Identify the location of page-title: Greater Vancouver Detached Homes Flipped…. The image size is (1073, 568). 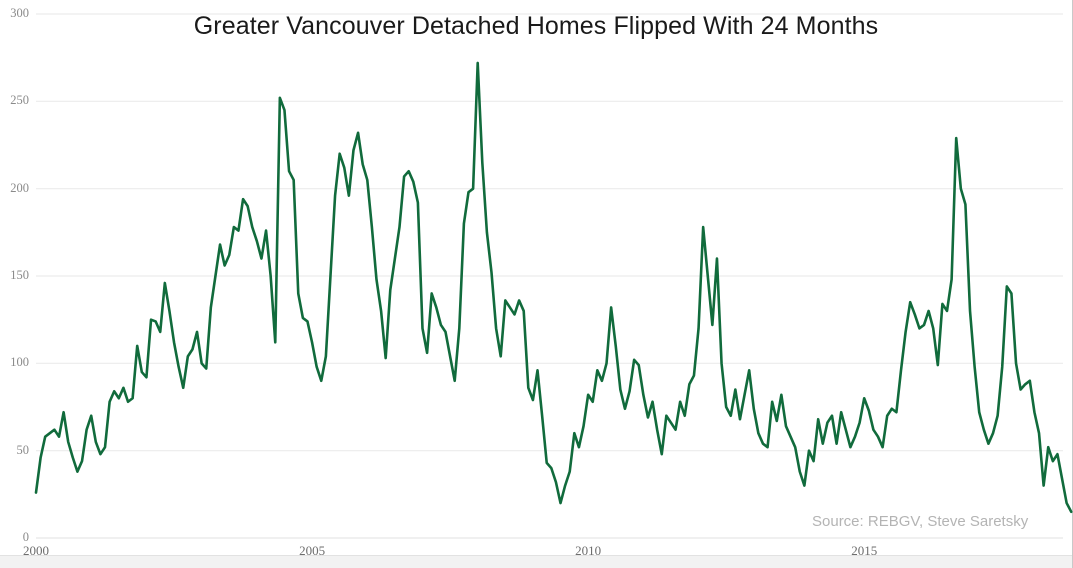
(536, 26).